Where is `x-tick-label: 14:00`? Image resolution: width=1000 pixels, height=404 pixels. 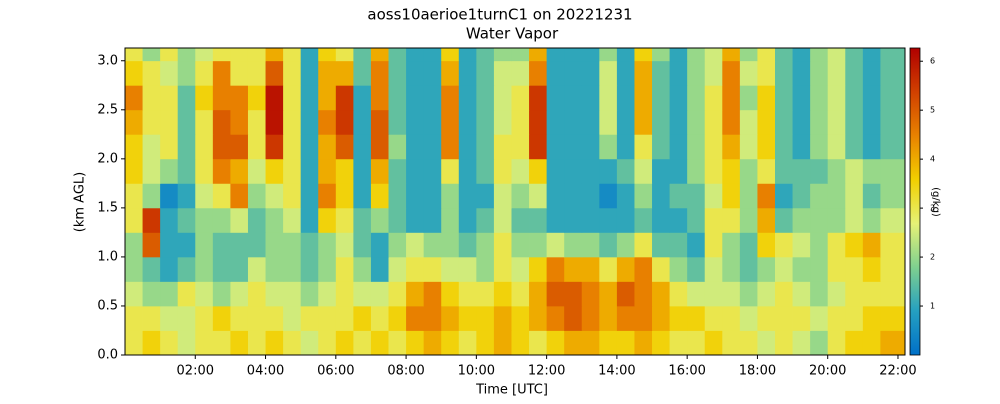 x-tick-label: 14:00 is located at coordinates (616, 371).